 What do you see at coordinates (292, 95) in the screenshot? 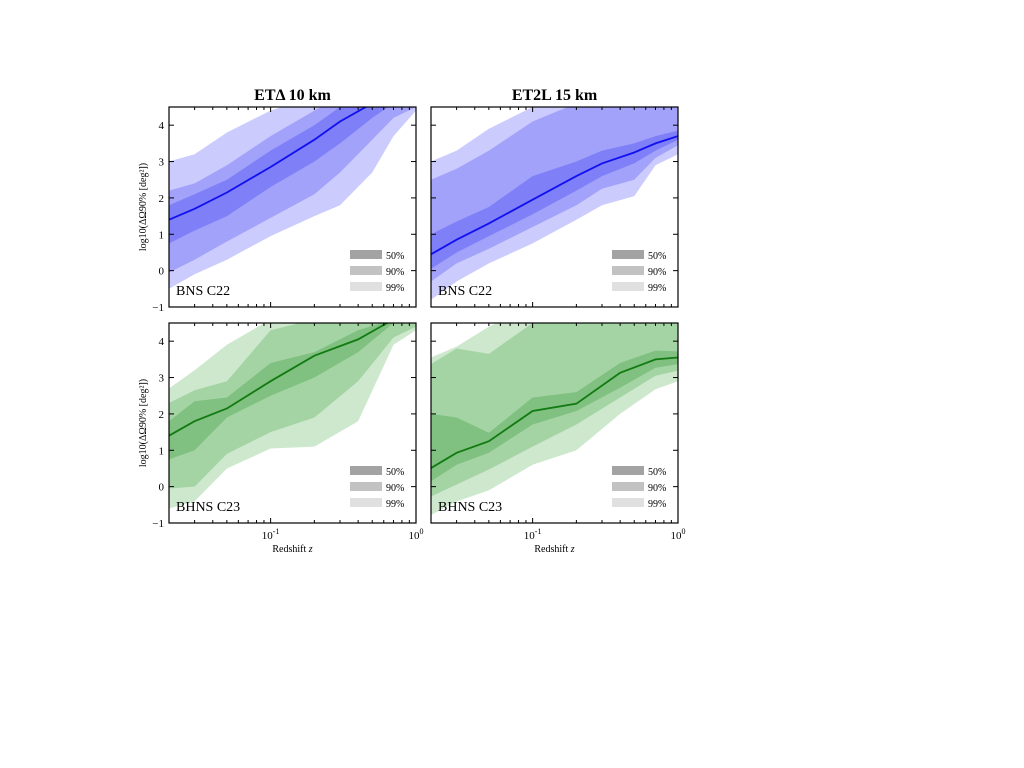
I see `column-title: ETΔ 10 km` at bounding box center [292, 95].